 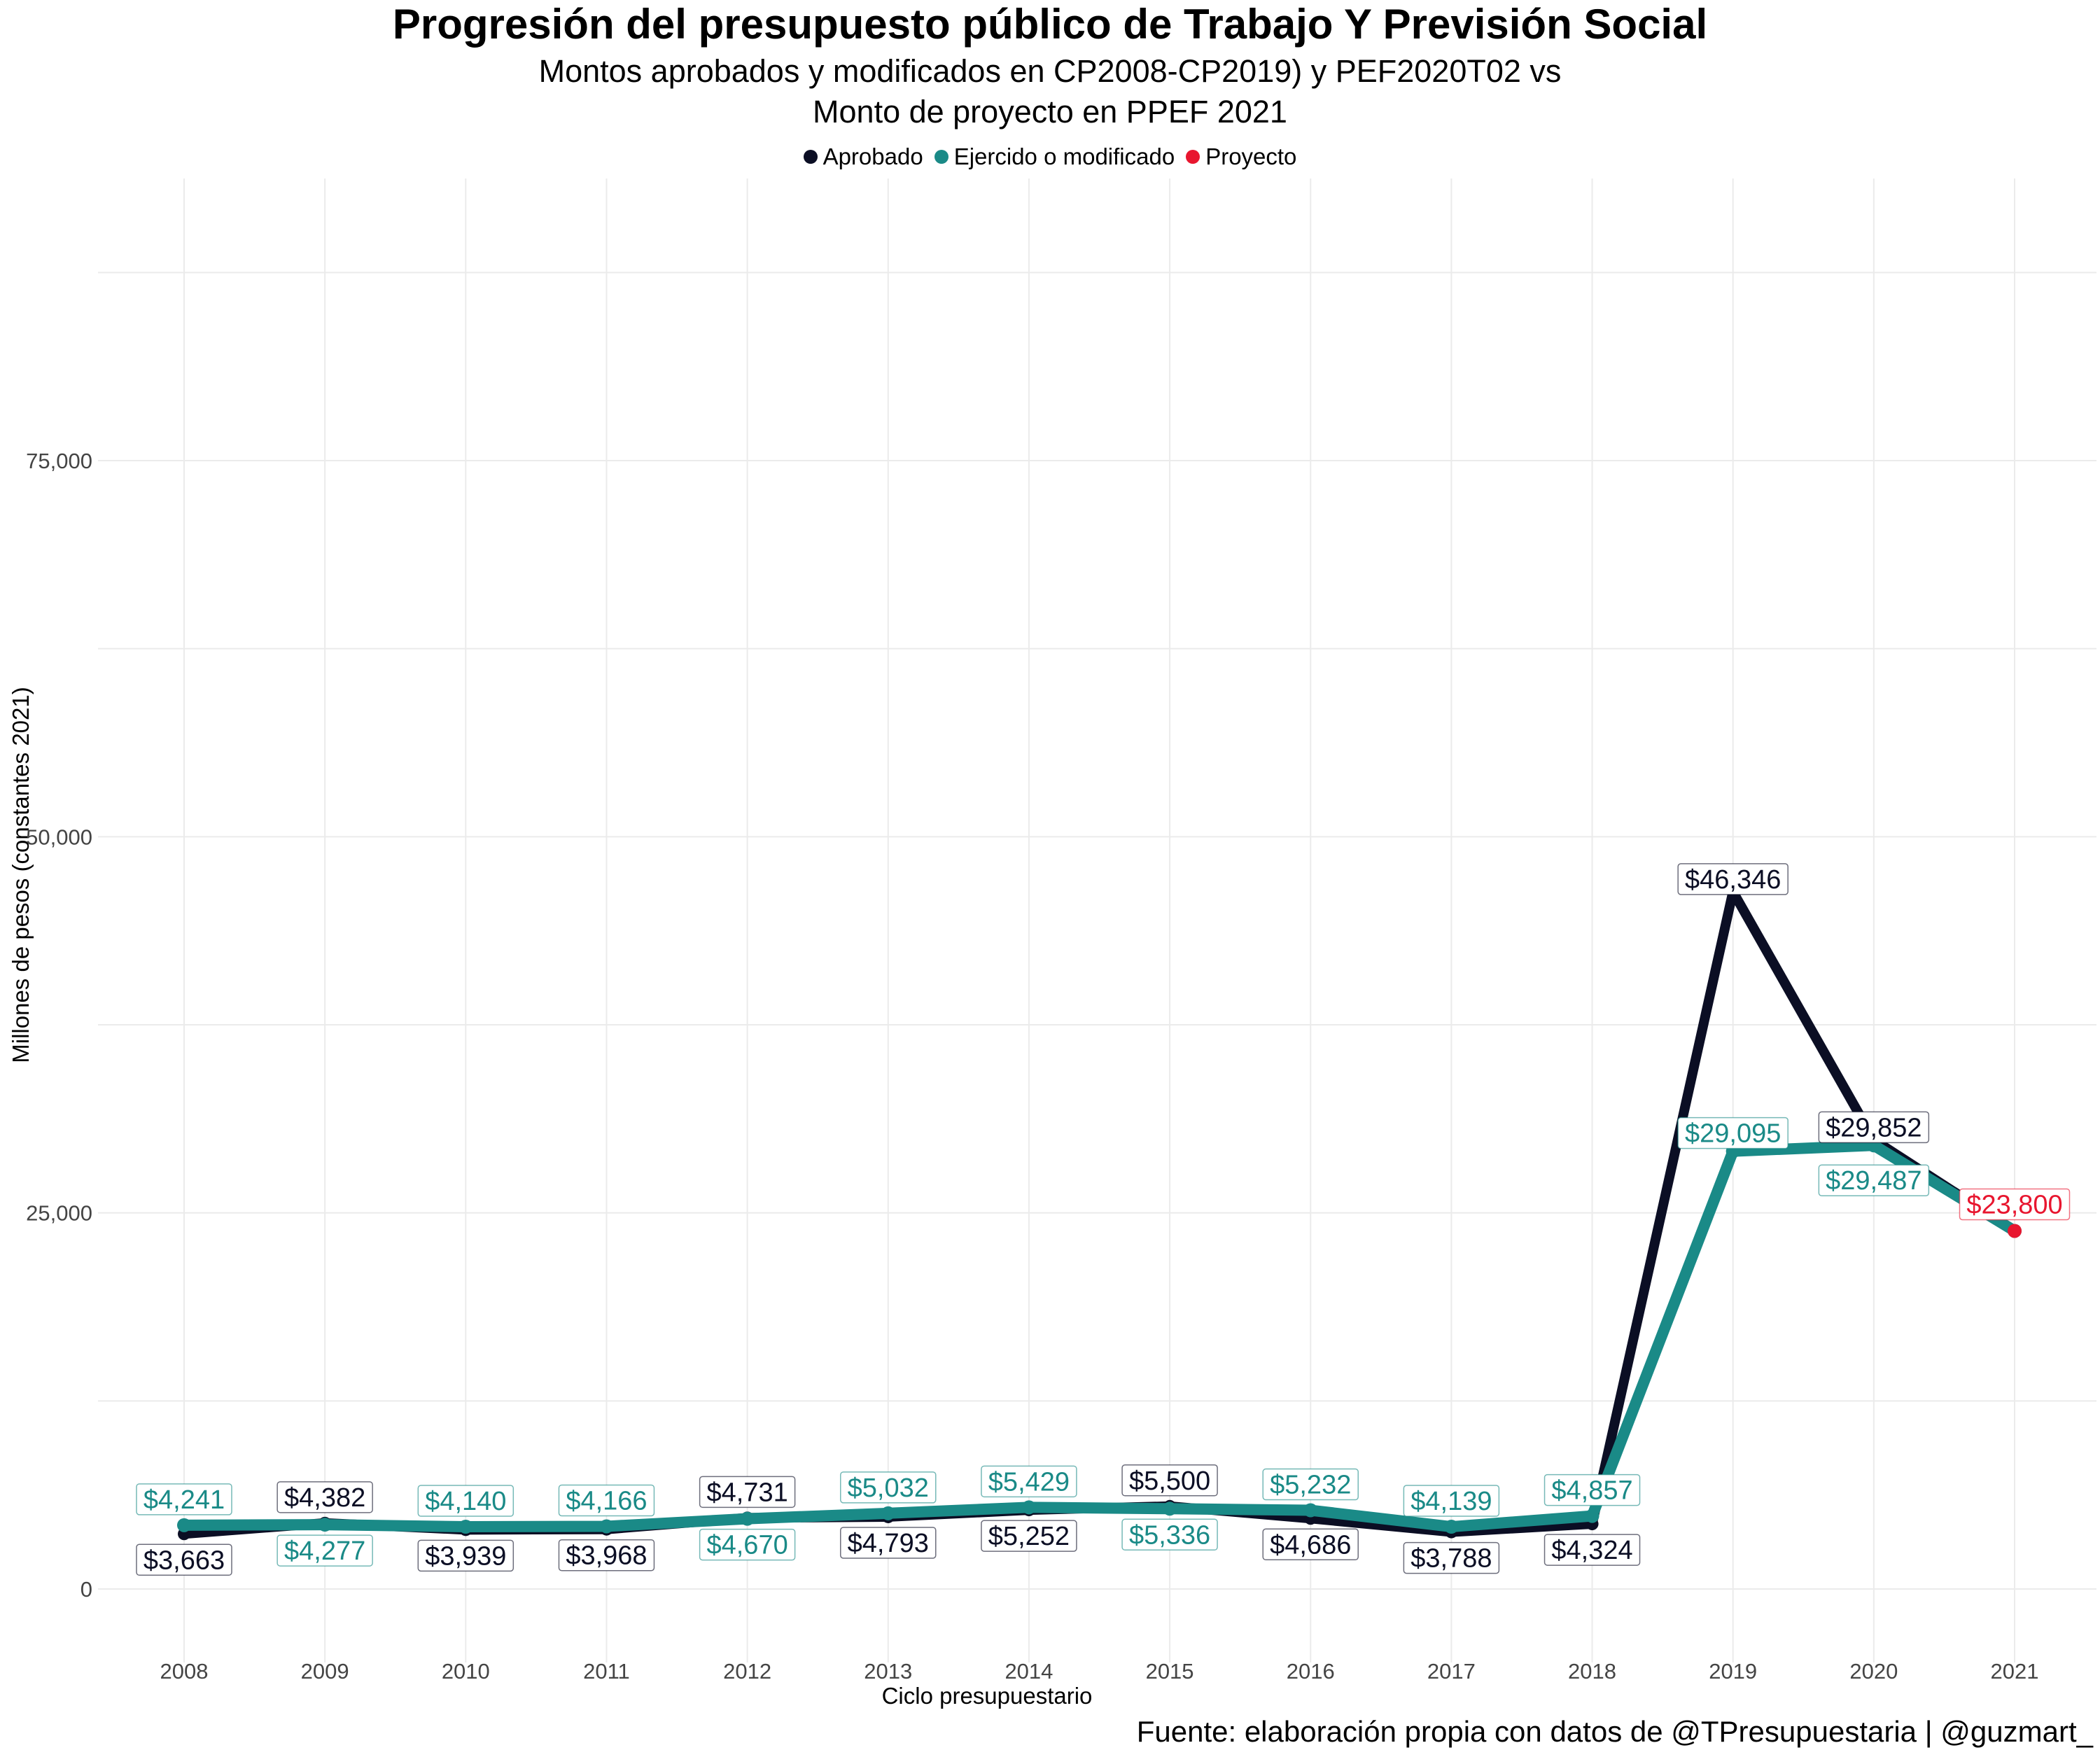 I want to click on data-label-ejercido-text: $29,487, so click(x=1873, y=1181).